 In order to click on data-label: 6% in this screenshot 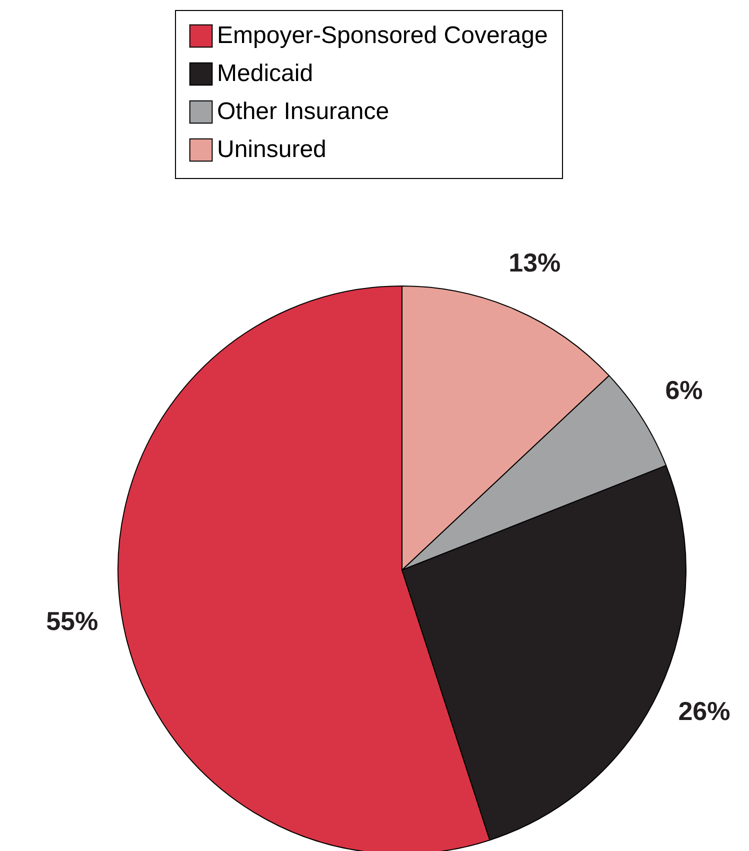, I will do `click(684, 390)`.